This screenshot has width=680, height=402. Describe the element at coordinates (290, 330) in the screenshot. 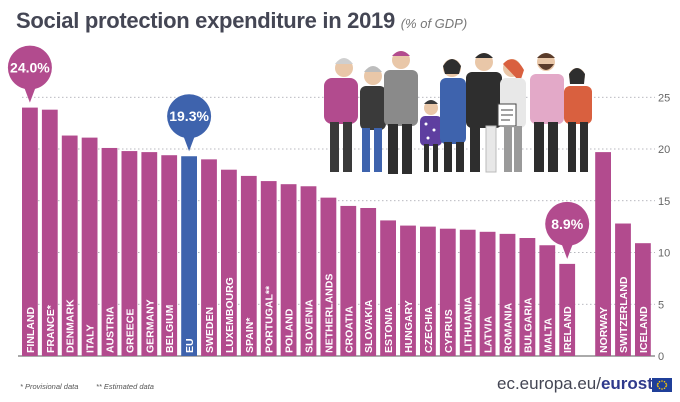

I see `category-label-poland: POLAND` at that location.